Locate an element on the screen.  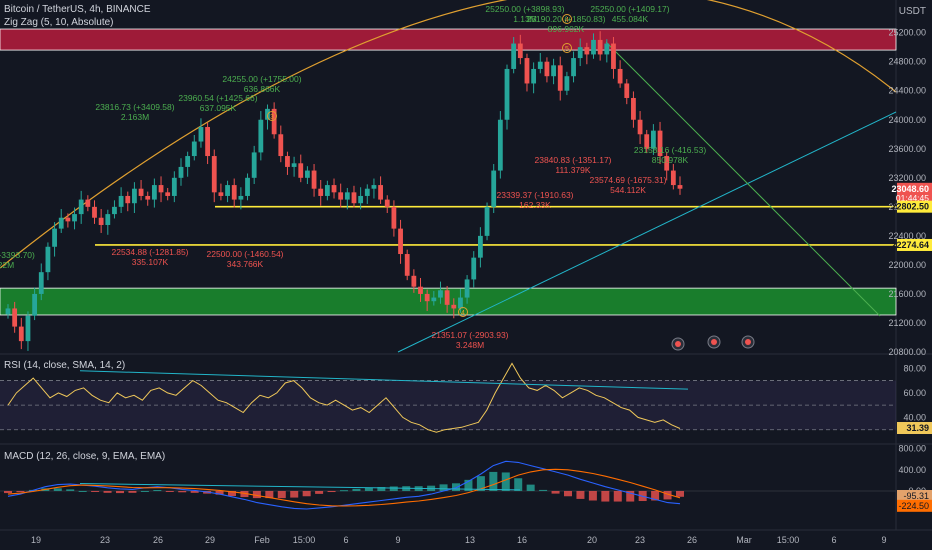
macd-value: -95.31 is located at coordinates (916, 496).